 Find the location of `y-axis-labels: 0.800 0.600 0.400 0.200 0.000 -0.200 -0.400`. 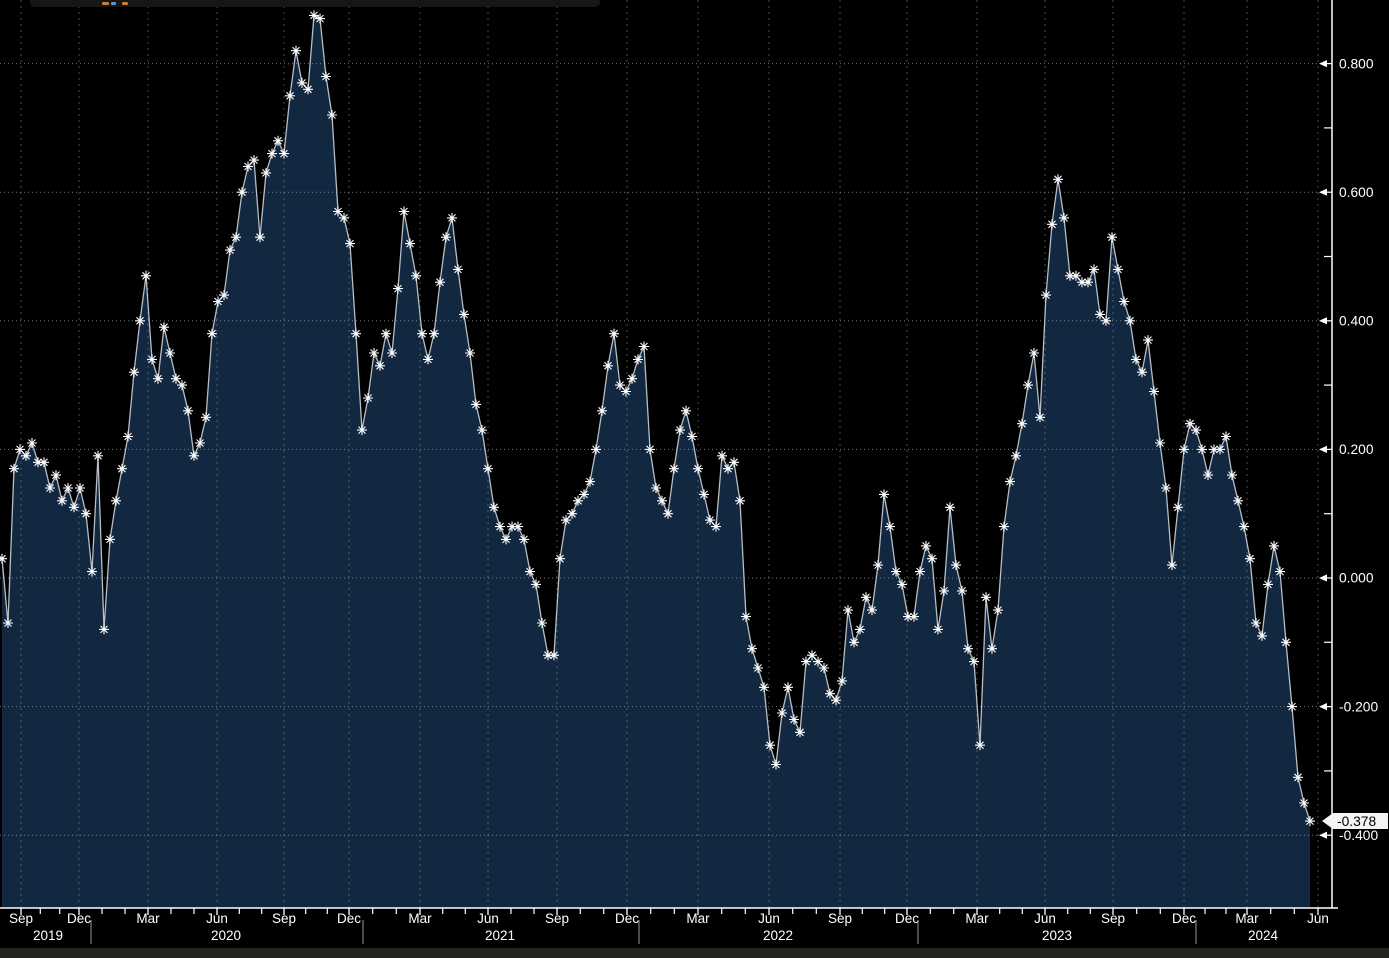

y-axis-labels: 0.800 0.600 0.400 0.200 0.000 -0.200 -0.400 is located at coordinates (1358, 449).